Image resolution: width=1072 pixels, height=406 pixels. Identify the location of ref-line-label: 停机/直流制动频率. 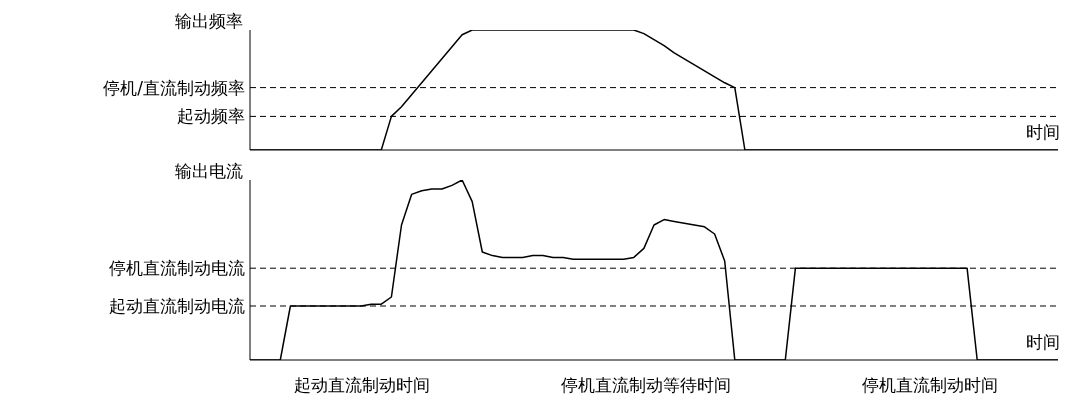
(174, 87).